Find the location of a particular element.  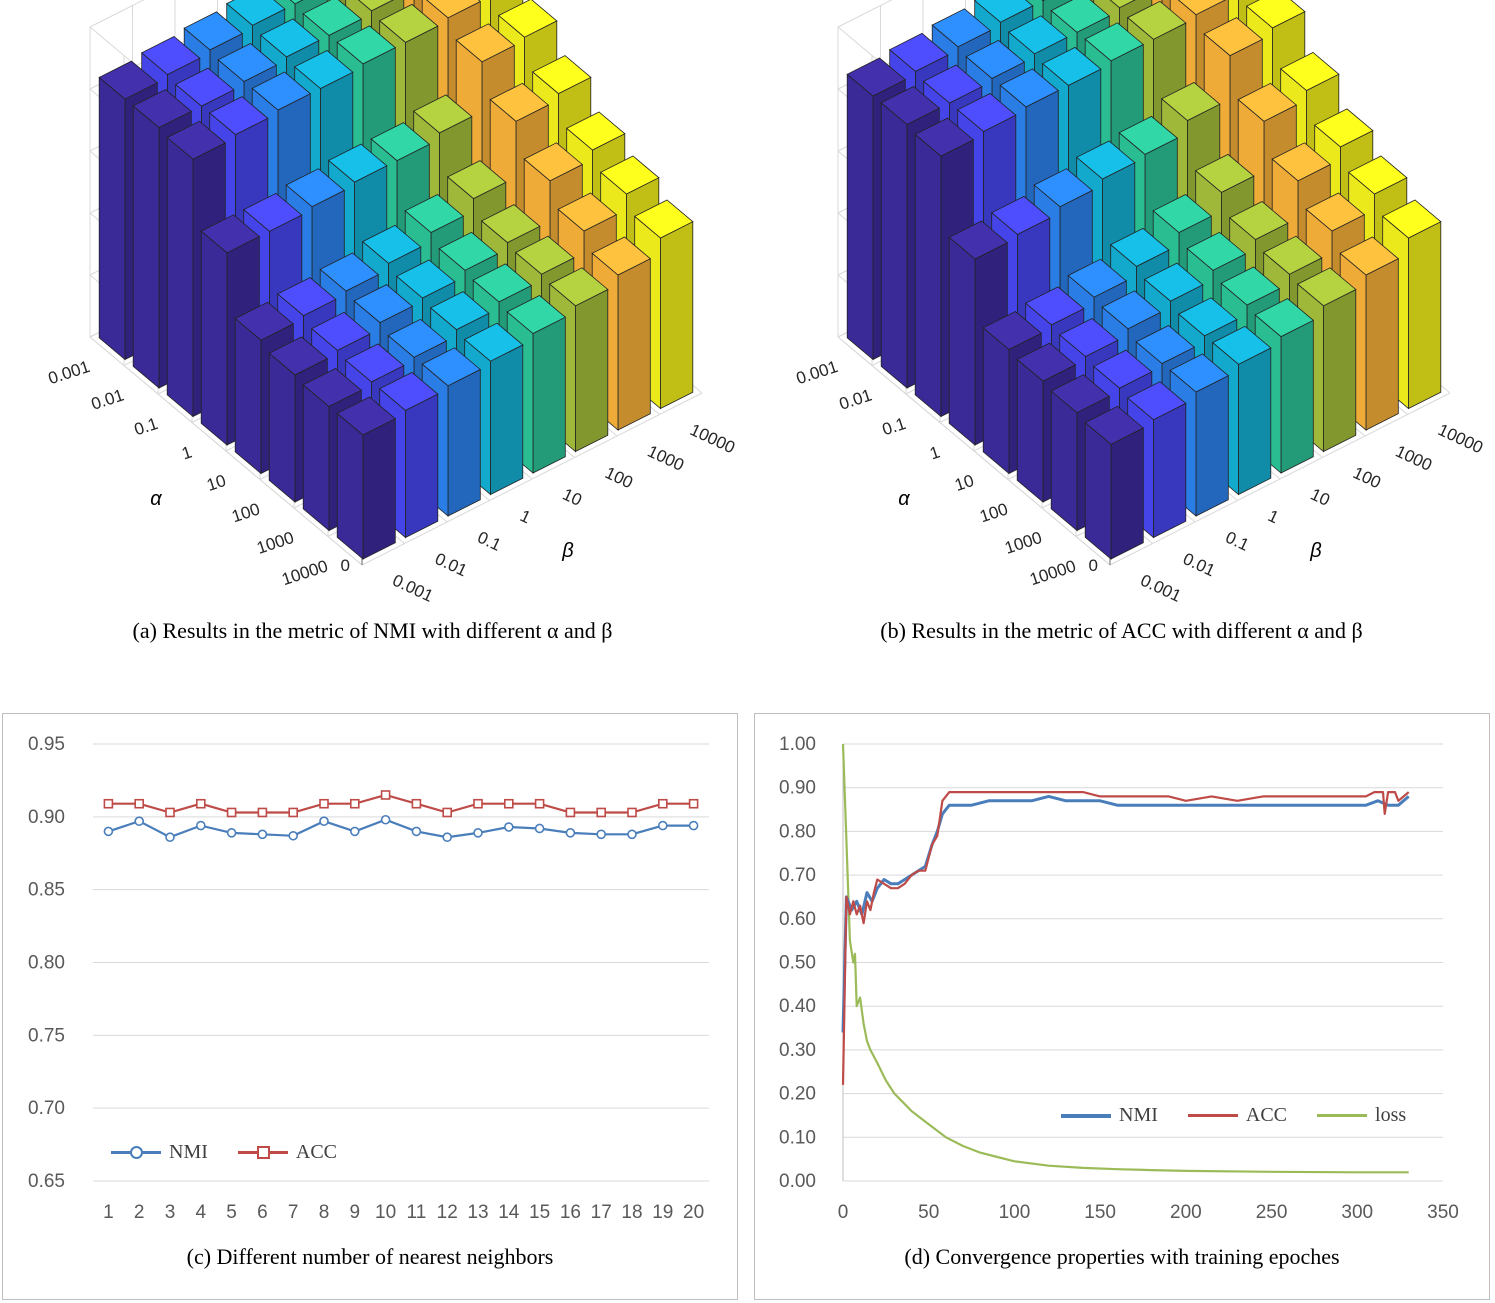

x-tick-label: 250 is located at coordinates (1272, 1212).